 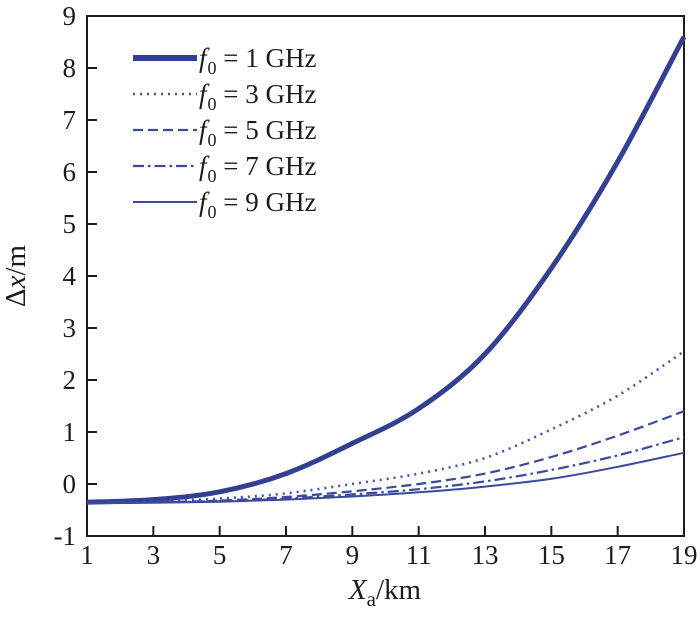 I want to click on y-tick-label: 2, so click(x=70, y=380).